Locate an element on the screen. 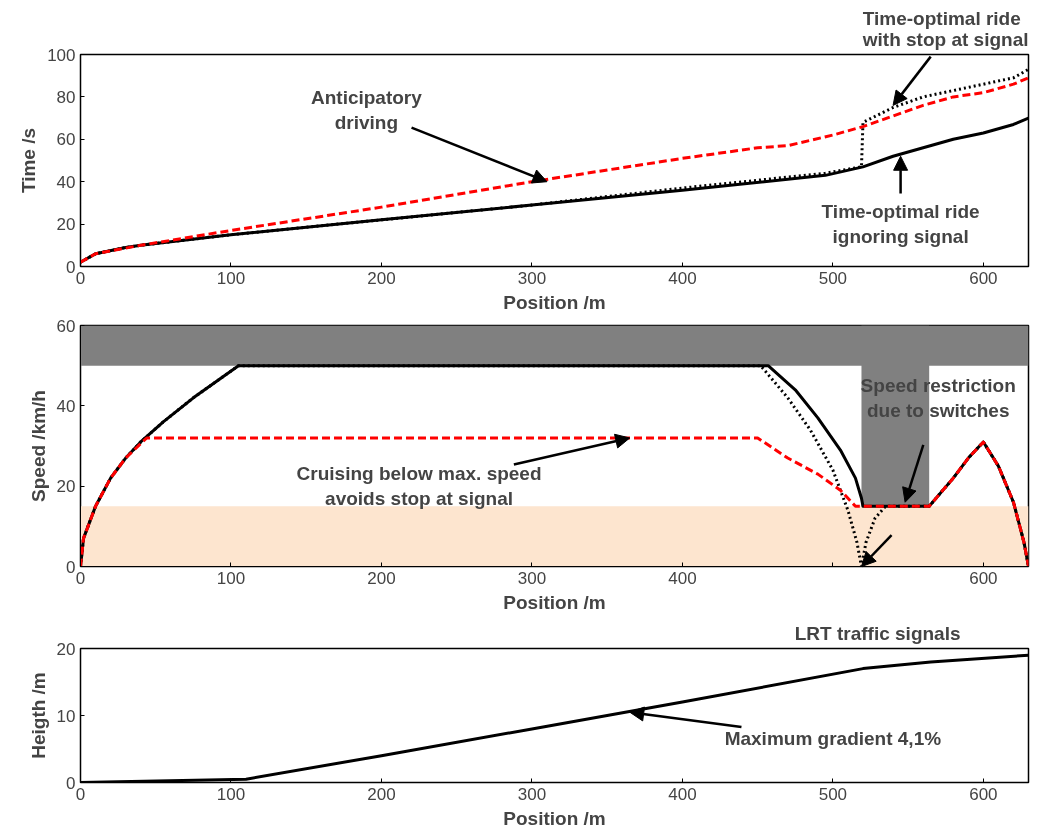  annotation: Cruising below max. speed avoids stop at signal is located at coordinates (419, 486).